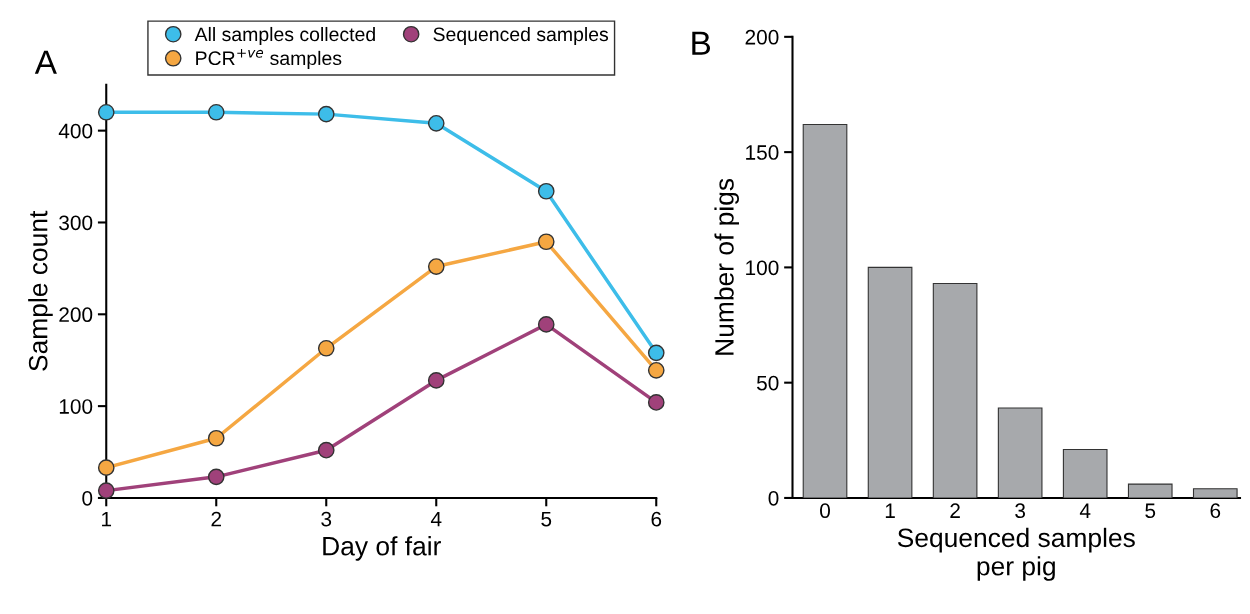 This screenshot has width=1250, height=614. I want to click on legend-label: PCR$^{+ve}$ samples, so click(269, 58).